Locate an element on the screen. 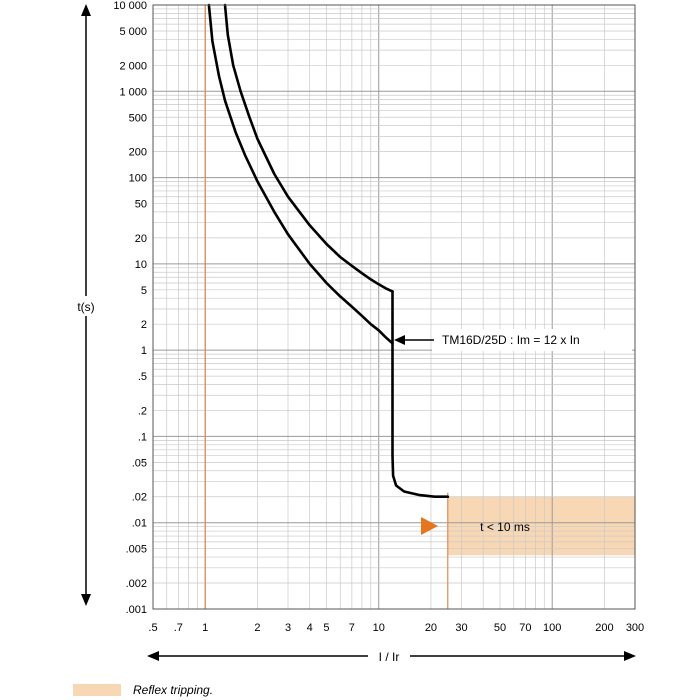 The height and width of the screenshot is (700, 700). x-tick-label: 2 is located at coordinates (257, 628).